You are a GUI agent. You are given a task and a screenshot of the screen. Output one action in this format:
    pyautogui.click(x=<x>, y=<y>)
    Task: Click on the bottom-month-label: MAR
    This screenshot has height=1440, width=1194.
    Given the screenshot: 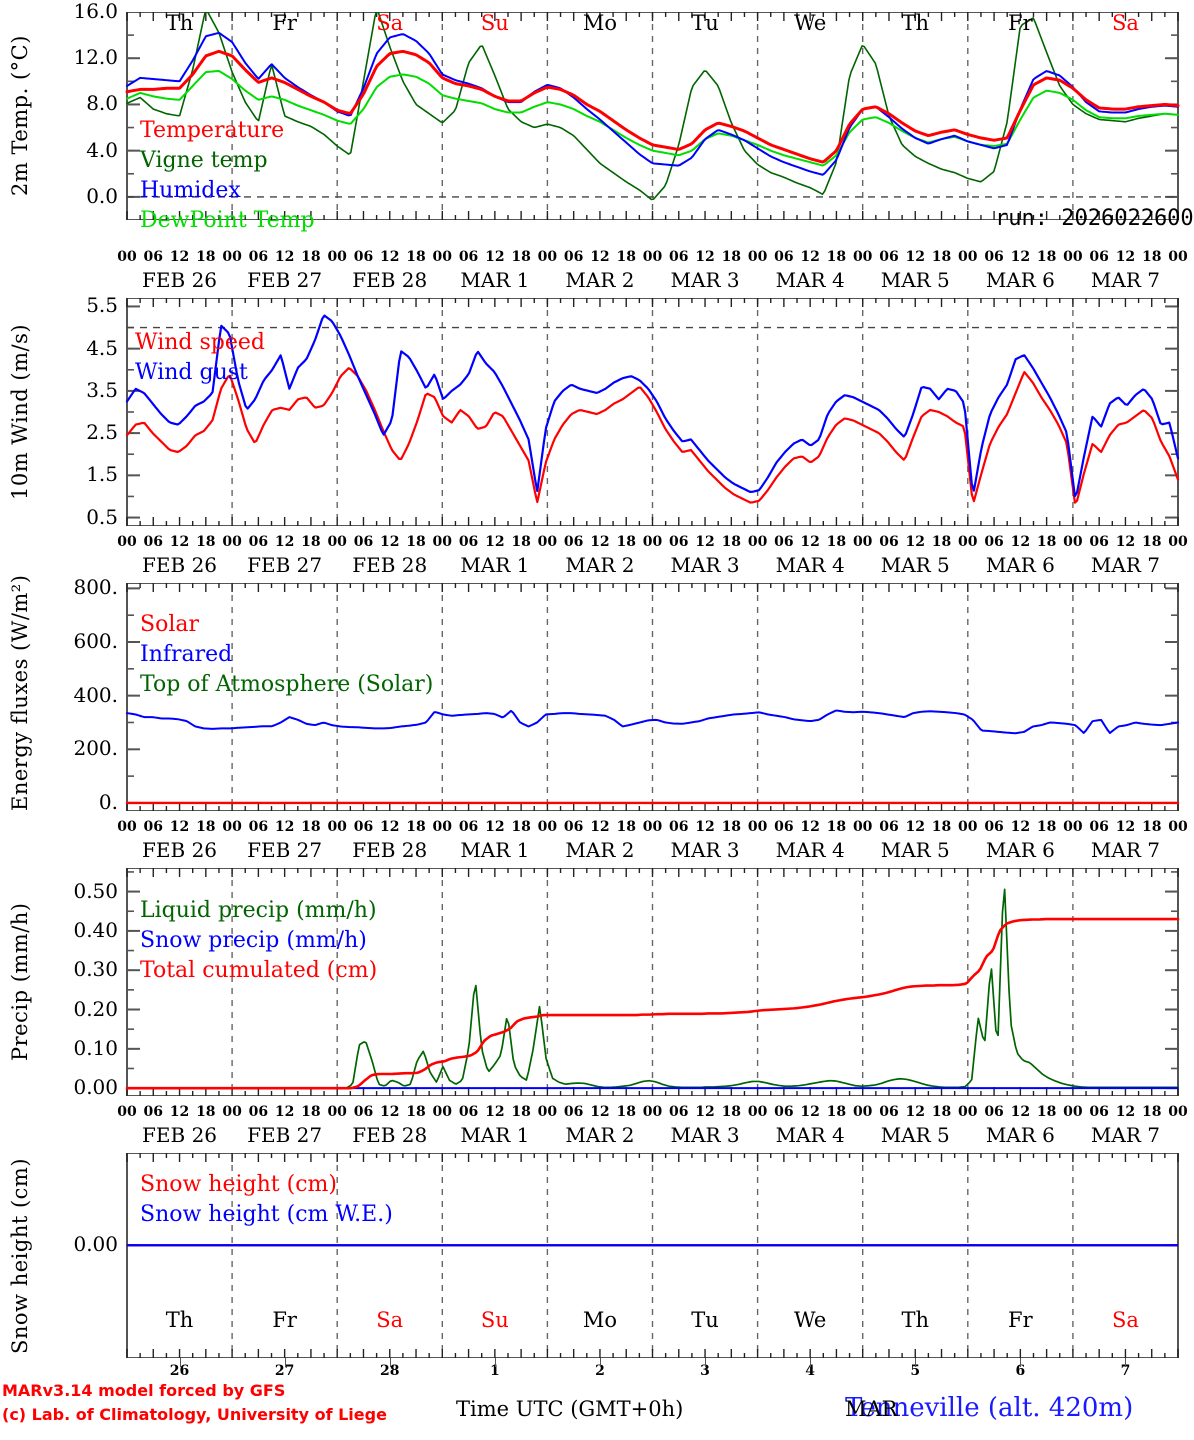 What is the action you would take?
    pyautogui.click(x=871, y=1409)
    